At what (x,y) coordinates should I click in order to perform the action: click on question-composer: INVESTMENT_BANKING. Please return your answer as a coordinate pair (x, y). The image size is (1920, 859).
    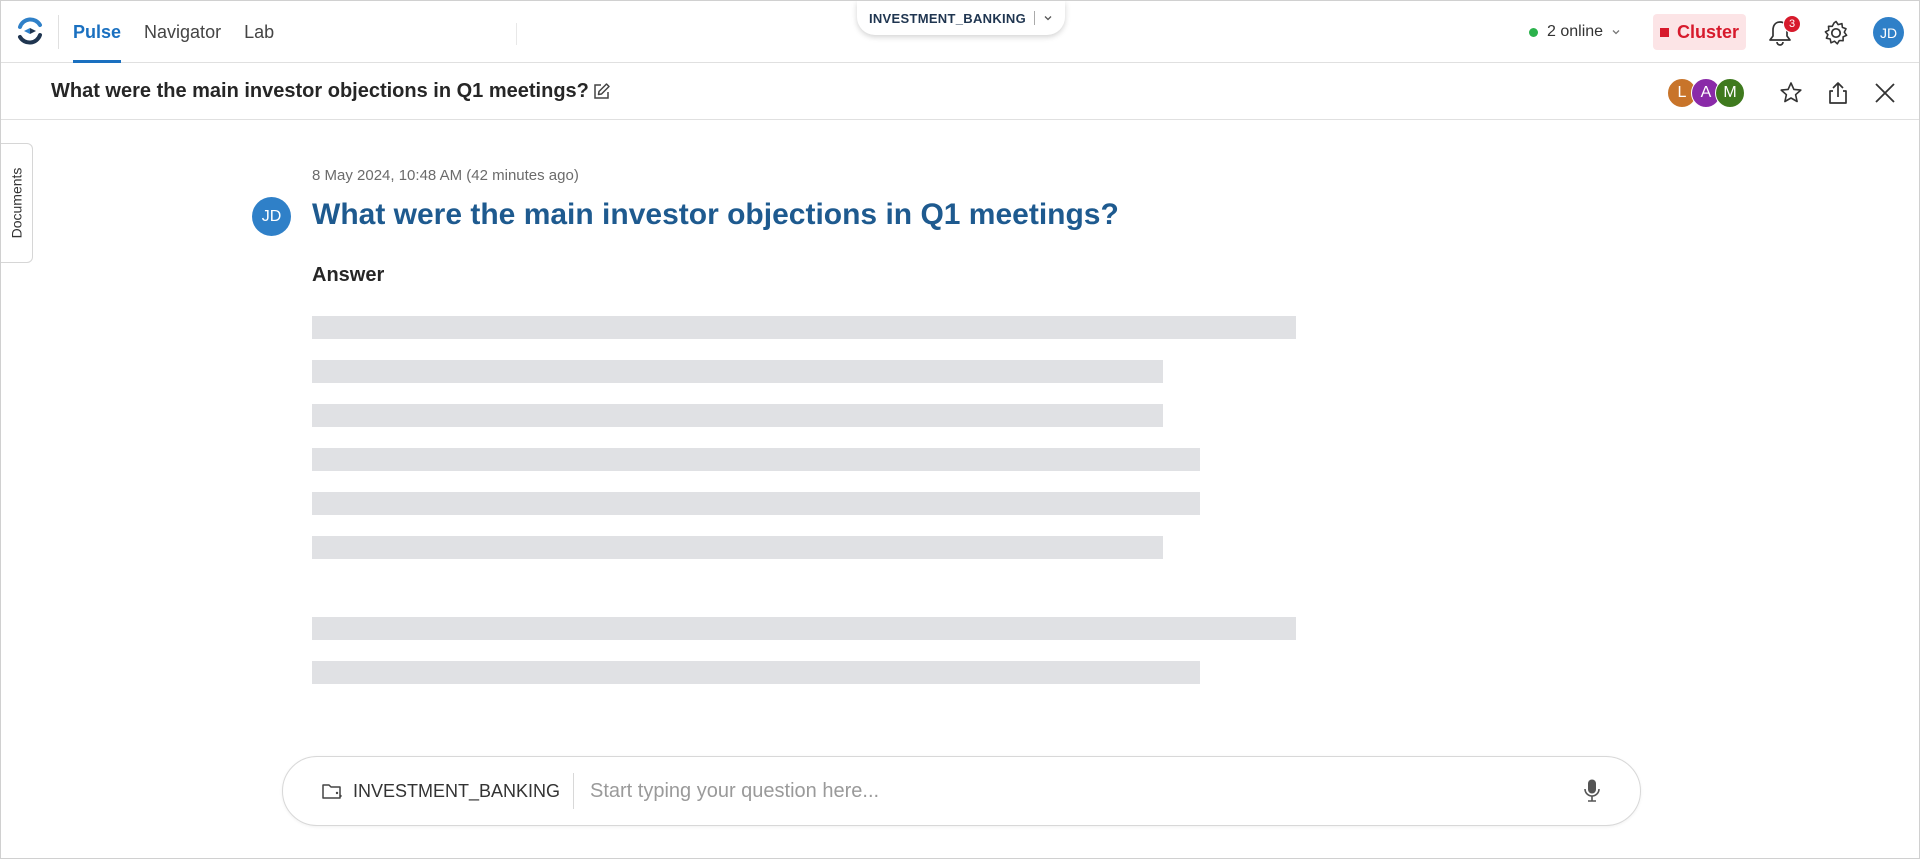
    Looking at the image, I should click on (961, 791).